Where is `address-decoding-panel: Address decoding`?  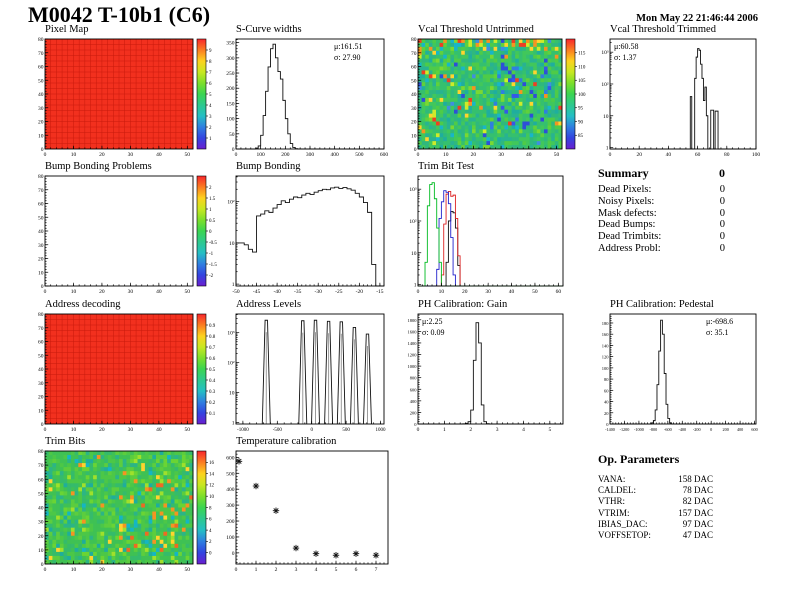 address-decoding-panel: Address decoding is located at coordinates (125, 367).